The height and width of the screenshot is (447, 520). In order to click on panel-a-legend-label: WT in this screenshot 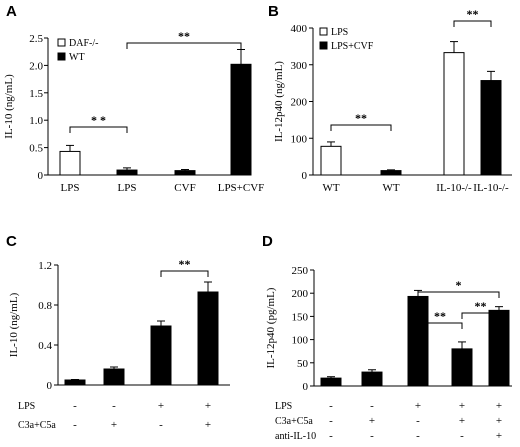, I will do `click(77, 57)`.